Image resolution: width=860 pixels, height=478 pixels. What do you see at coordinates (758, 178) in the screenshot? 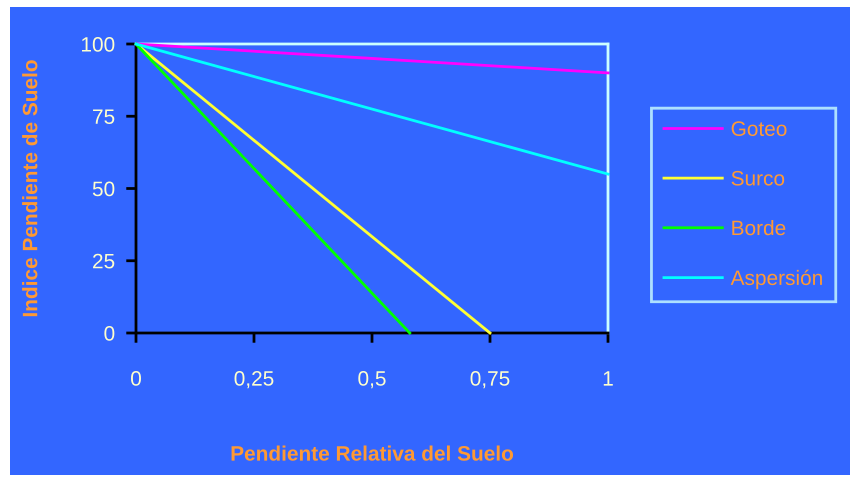
I see `legend-label: Surco` at bounding box center [758, 178].